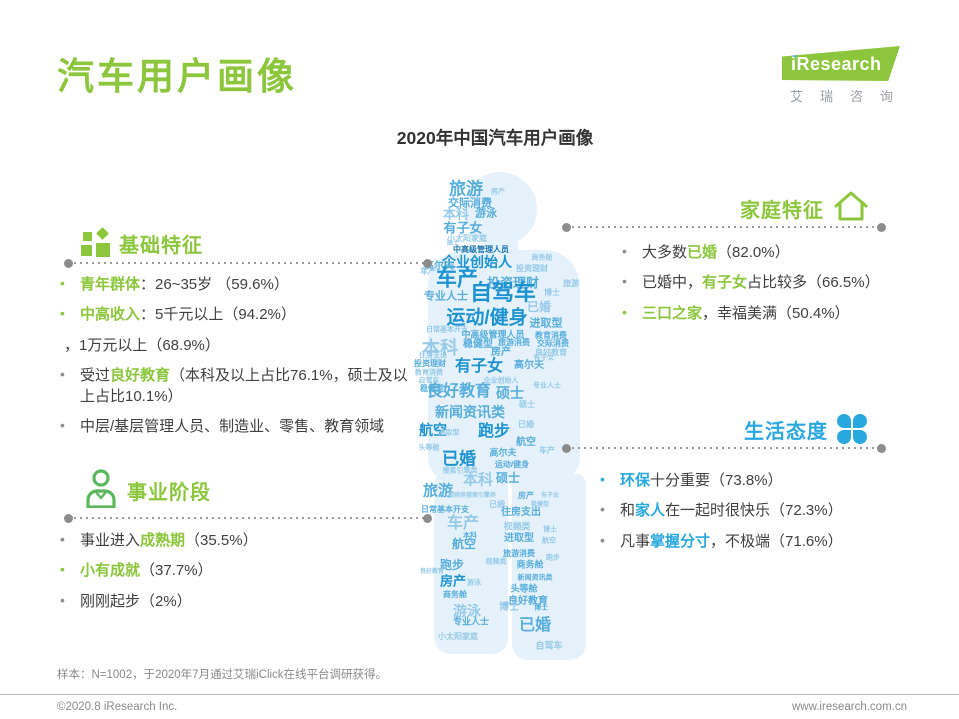  Describe the element at coordinates (244, 386) in the screenshot. I see `bullet-text: 受过良好教育（本科及以上占比76.1%，硕士及以上占比10.1%）` at that location.